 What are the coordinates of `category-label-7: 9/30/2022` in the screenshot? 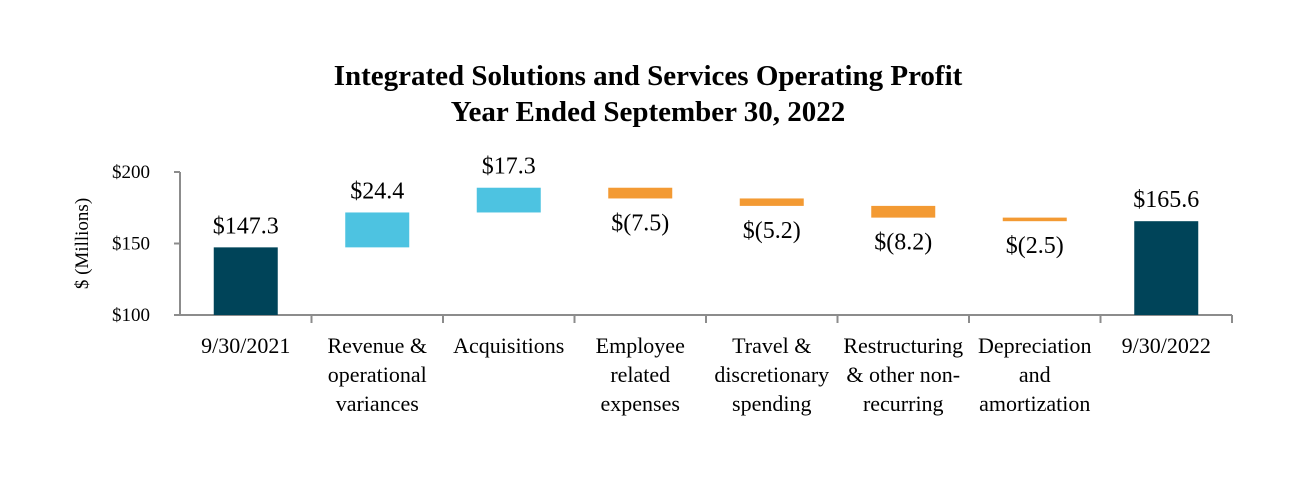 It's located at (1166, 345).